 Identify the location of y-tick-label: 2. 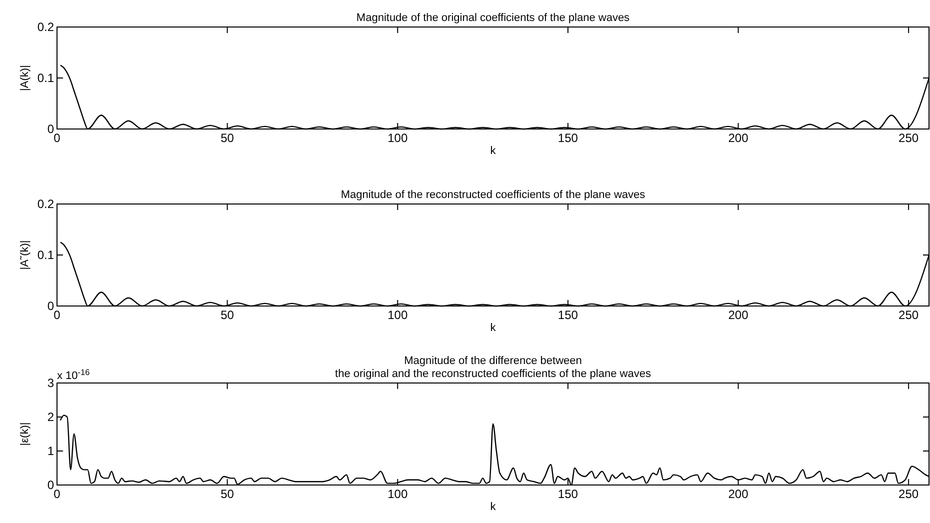
(50, 417).